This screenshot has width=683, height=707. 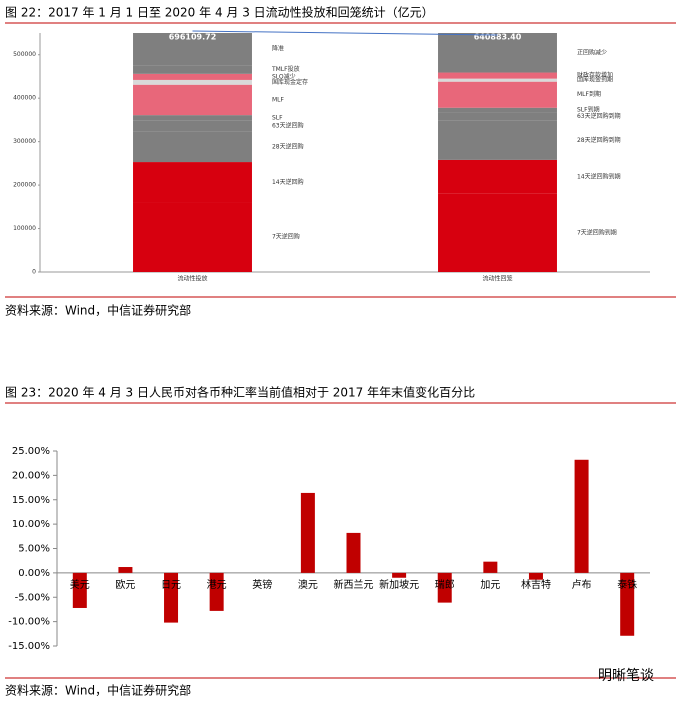 I want to click on segment-label: 14天逆回购, so click(x=288, y=182).